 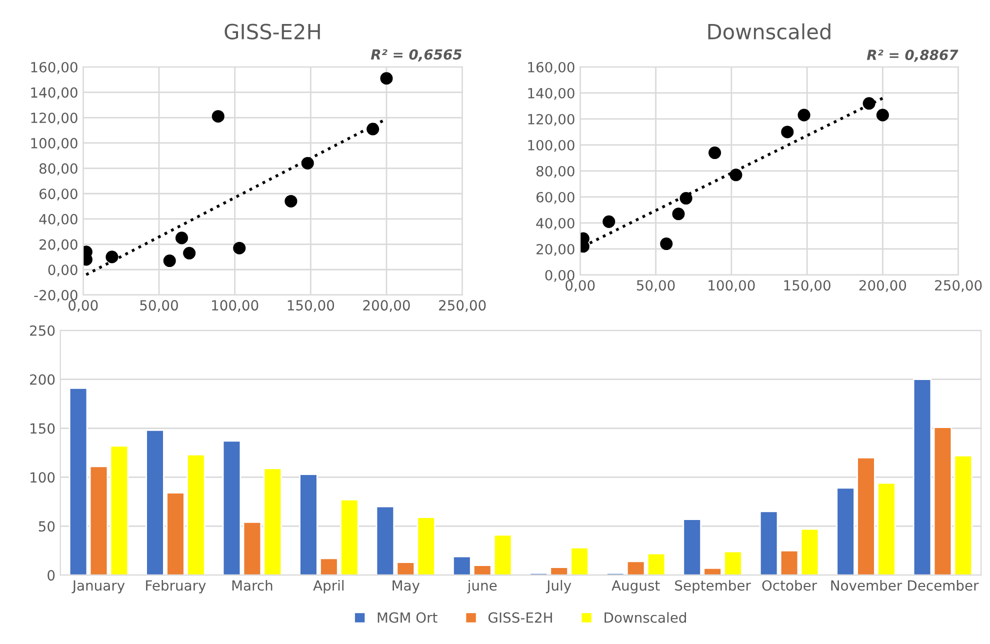 I want to click on x-tick-label: January, so click(x=98, y=587).